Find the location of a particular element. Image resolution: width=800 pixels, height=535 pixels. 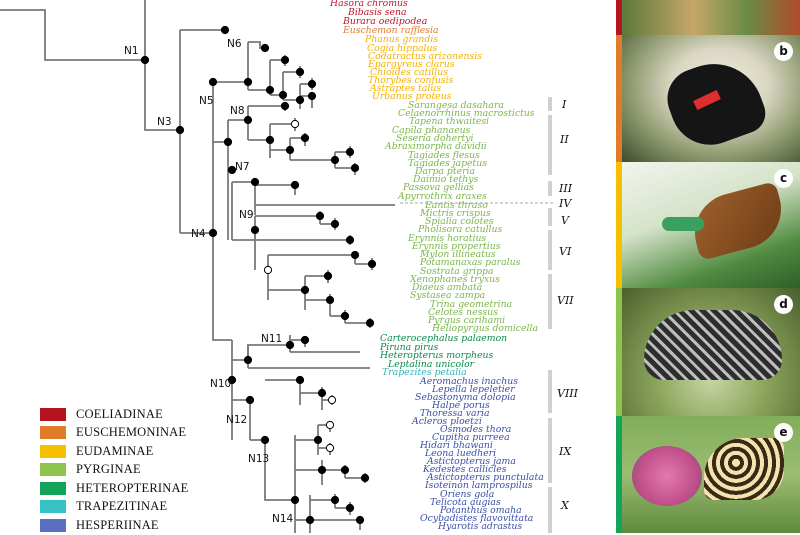

group-label: IV is located at coordinates (565, 203).